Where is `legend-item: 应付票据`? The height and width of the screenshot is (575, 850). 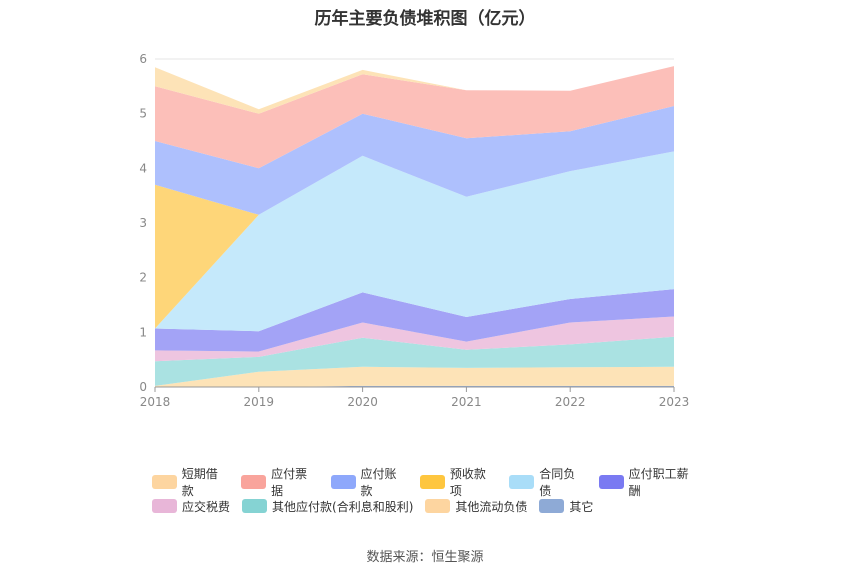 legend-item: 应付票据 is located at coordinates (279, 482).